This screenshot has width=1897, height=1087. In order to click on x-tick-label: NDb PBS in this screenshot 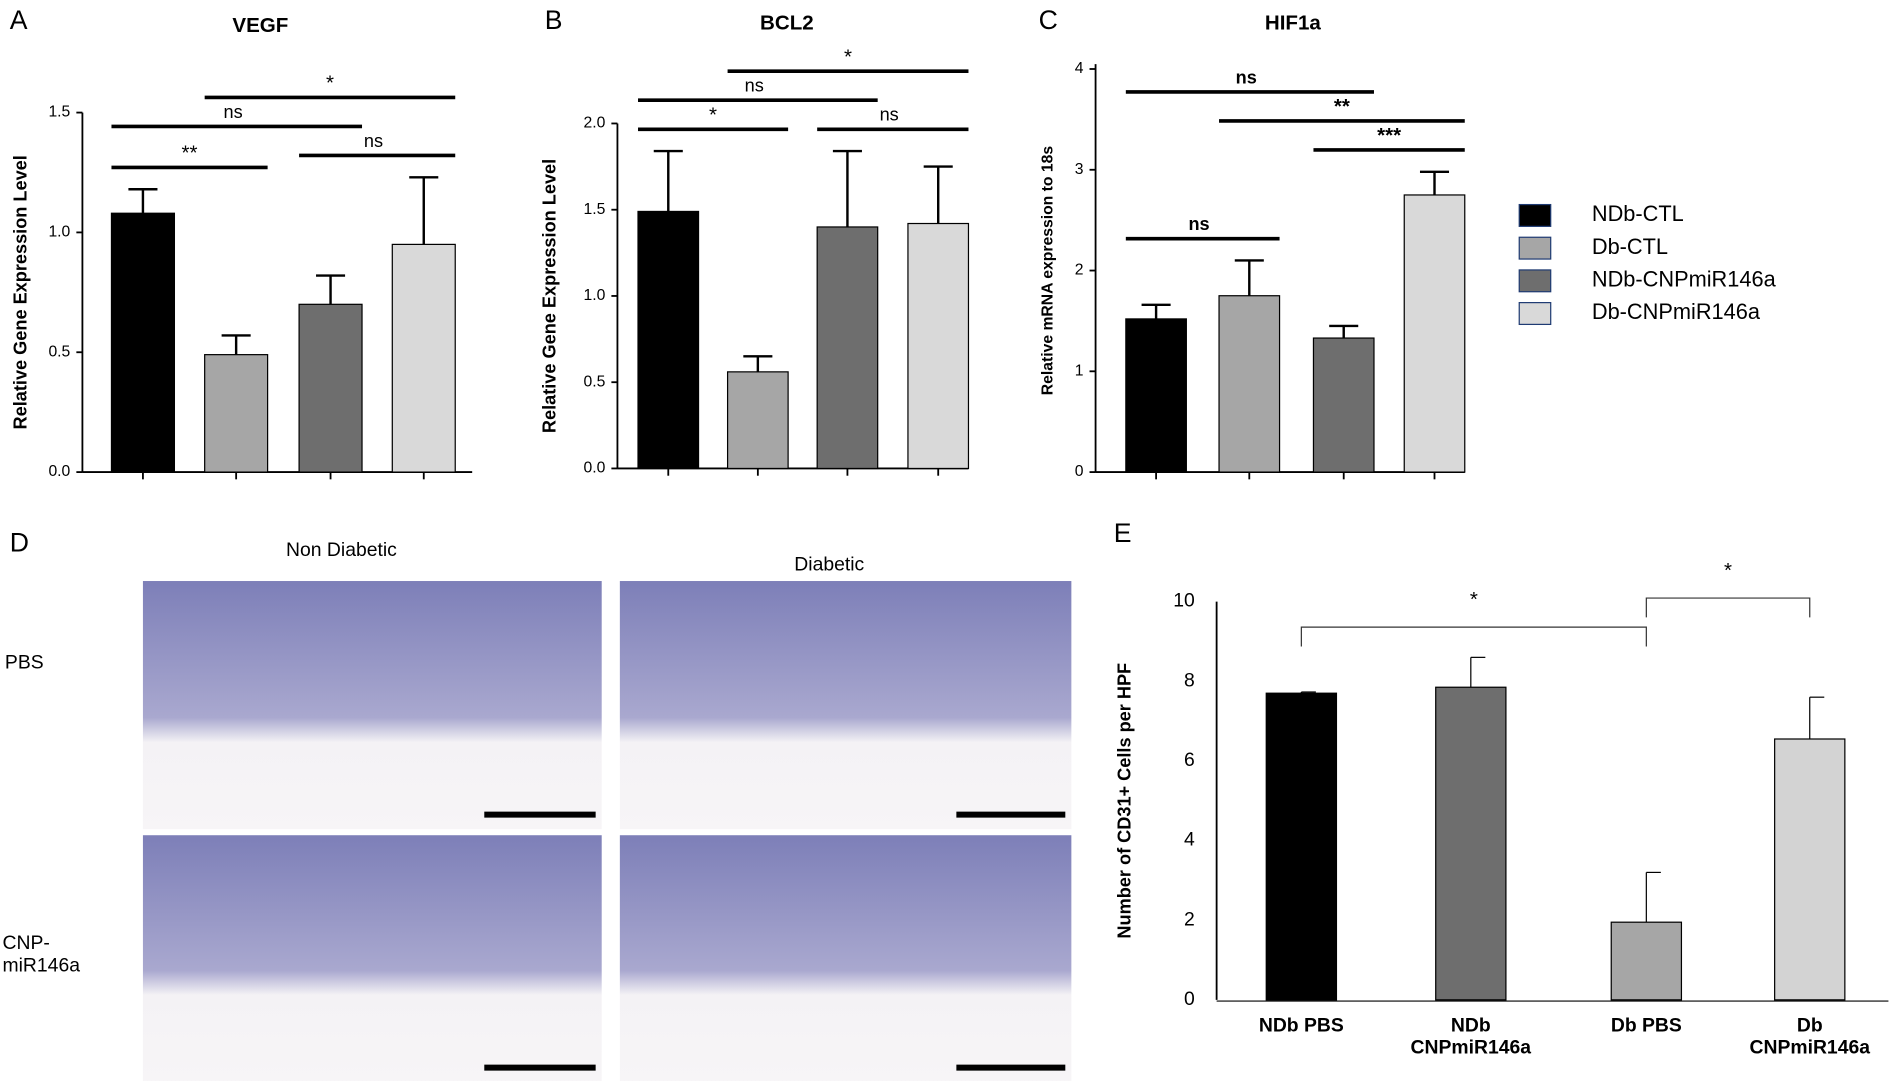, I will do `click(1301, 1026)`.